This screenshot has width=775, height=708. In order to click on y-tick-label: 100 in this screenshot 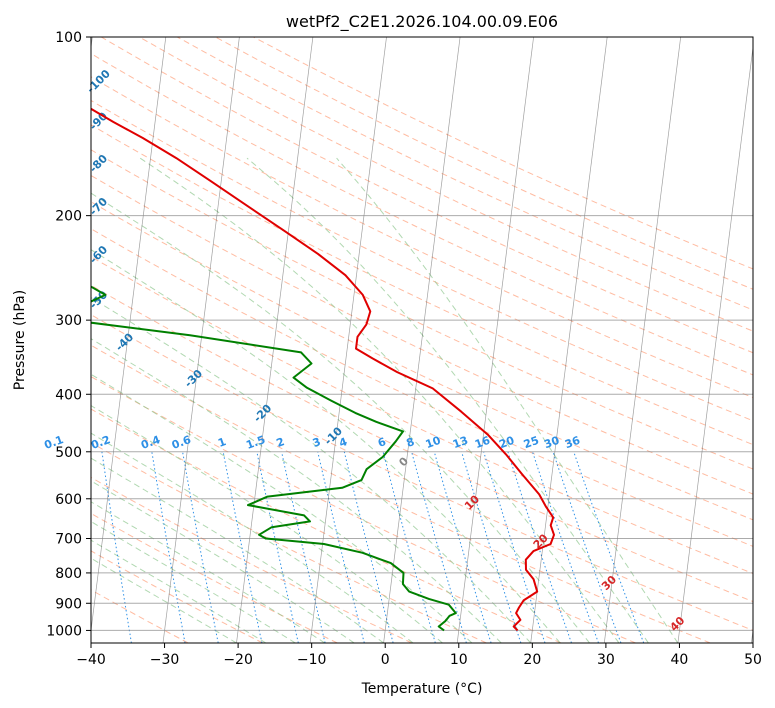, I will do `click(68, 38)`.